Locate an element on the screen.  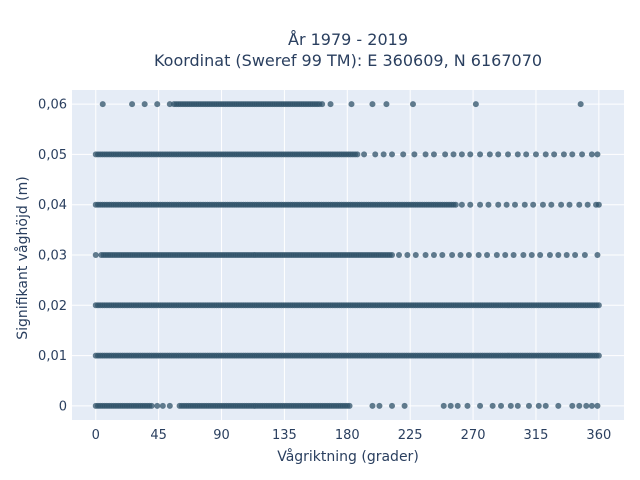
x-tick-label: 225 is located at coordinates (410, 435).